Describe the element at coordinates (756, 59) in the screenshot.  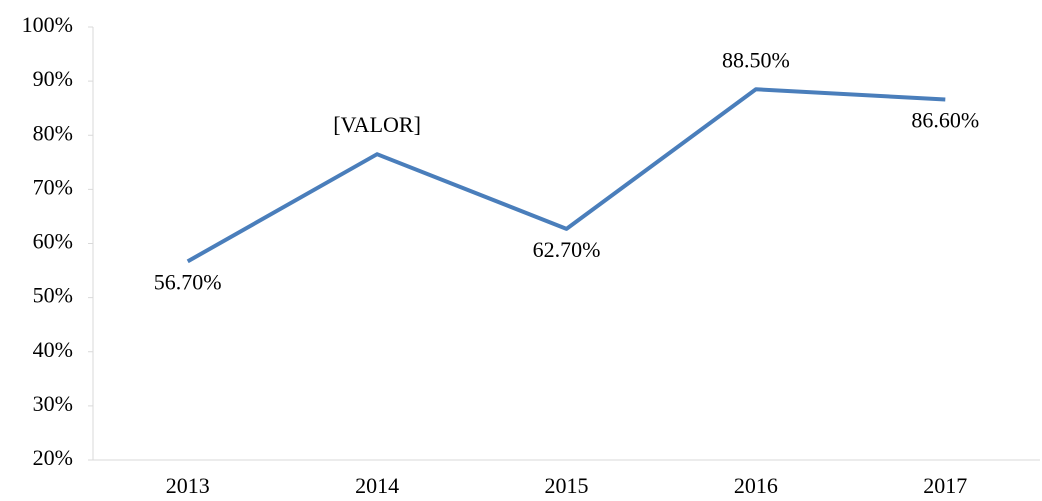
I see `data-label: 88.50%` at that location.